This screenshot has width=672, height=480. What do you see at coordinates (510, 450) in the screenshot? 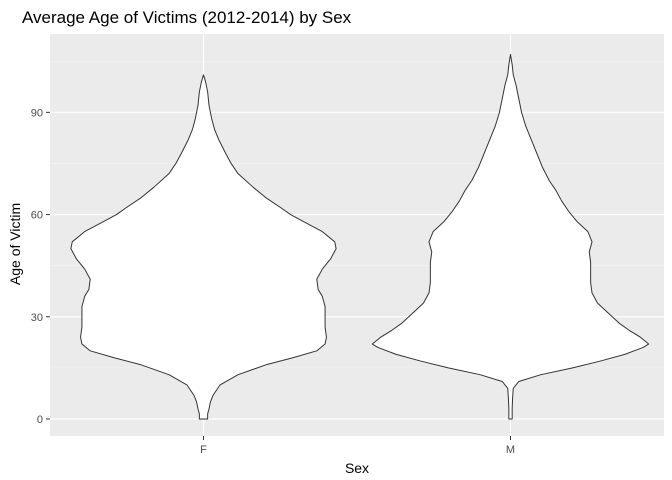
I see `x-tick-label-M: M` at bounding box center [510, 450].